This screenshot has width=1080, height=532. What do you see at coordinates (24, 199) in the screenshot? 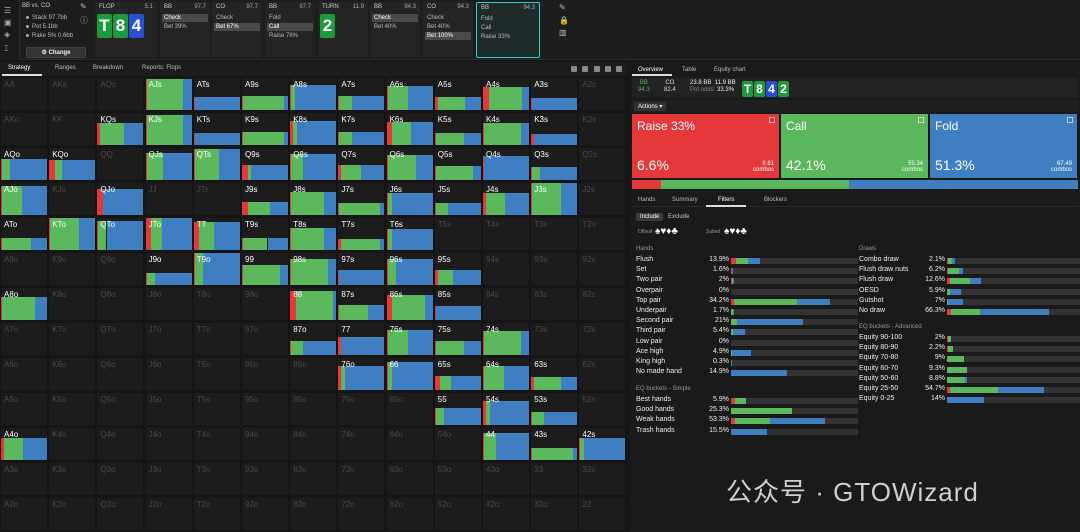
I see `hand-cell: AJo` at bounding box center [24, 199].